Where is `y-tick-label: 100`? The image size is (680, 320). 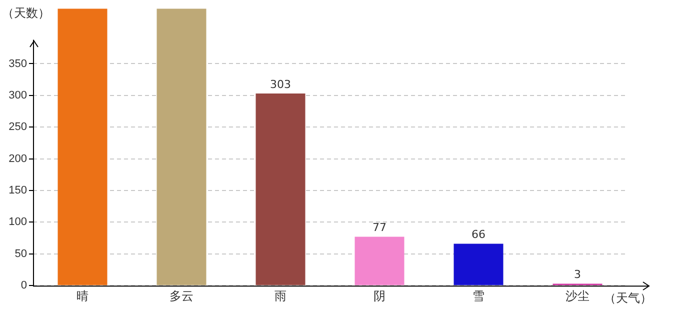
y-tick-label: 100 is located at coordinates (17, 222).